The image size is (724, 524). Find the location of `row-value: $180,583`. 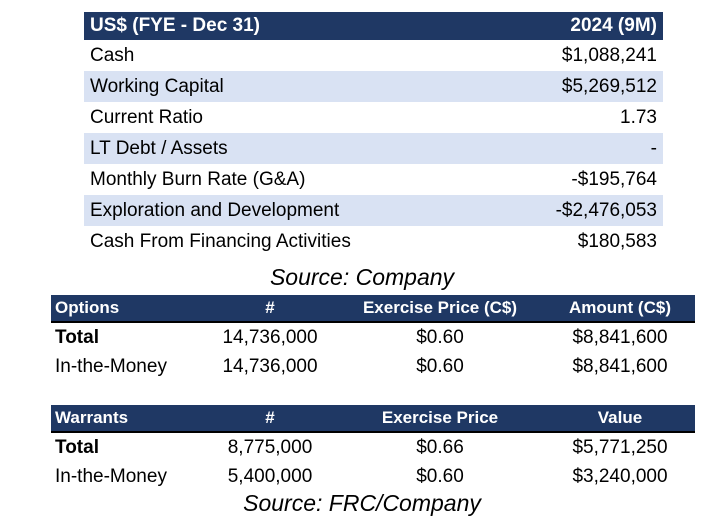

row-value: $180,583 is located at coordinates (617, 241).